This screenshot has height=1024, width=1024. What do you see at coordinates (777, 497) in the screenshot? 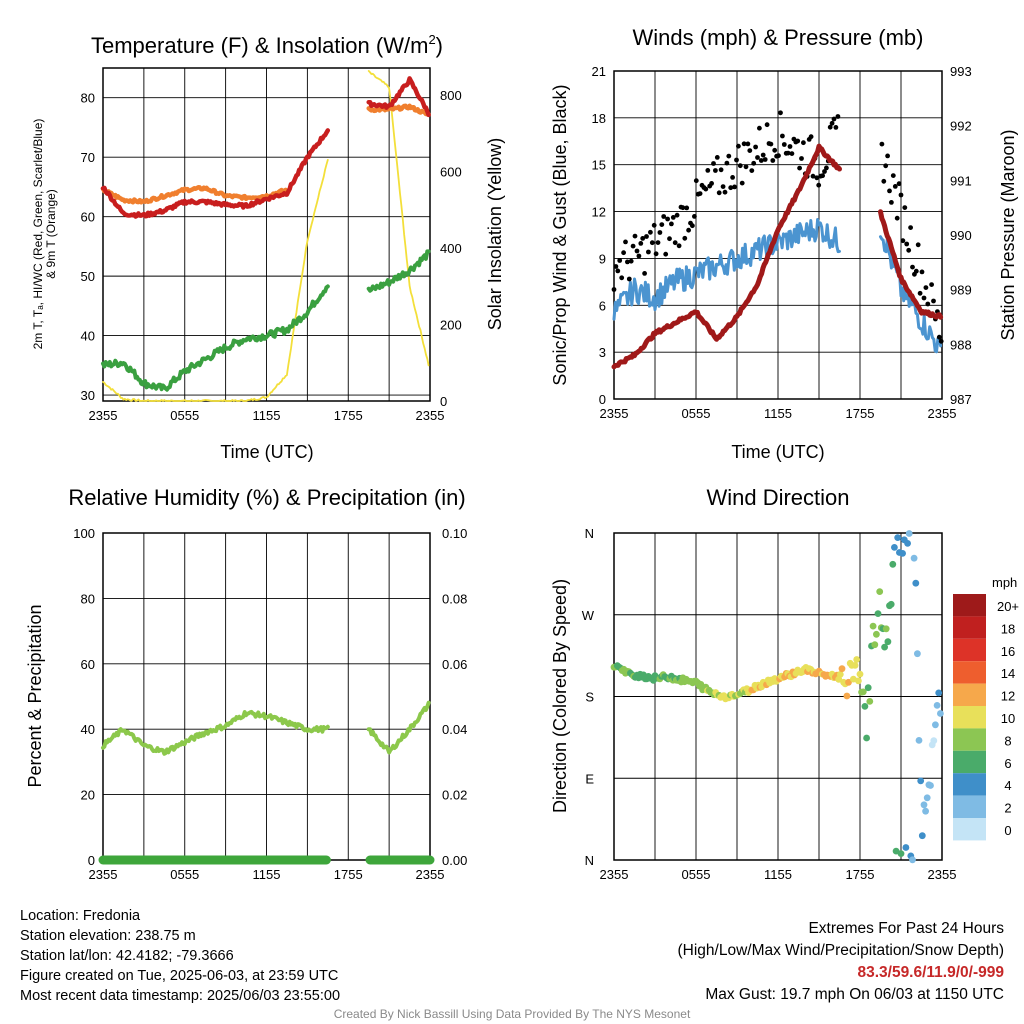
I see `dir-panel-title: Wind Direction` at bounding box center [777, 497].